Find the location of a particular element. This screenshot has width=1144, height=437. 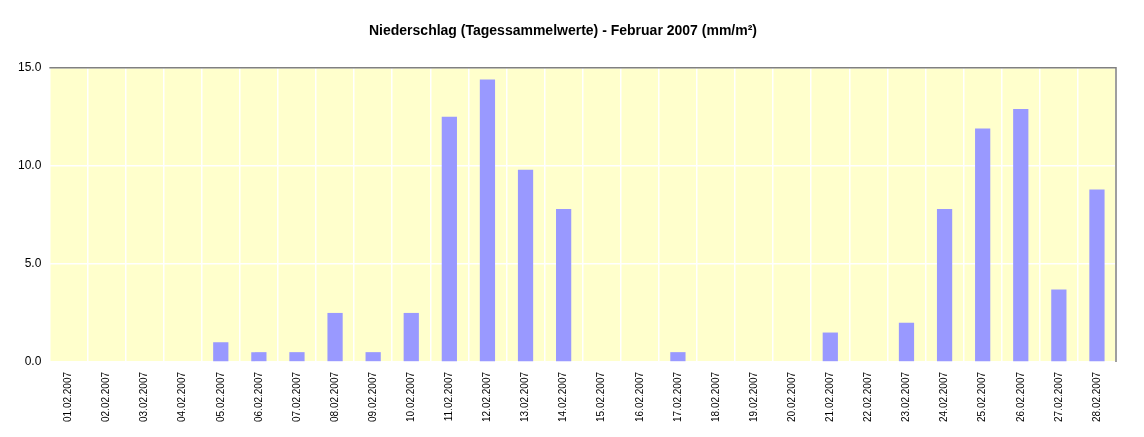

x-tick-label: 21.02.2007 is located at coordinates (830, 397).